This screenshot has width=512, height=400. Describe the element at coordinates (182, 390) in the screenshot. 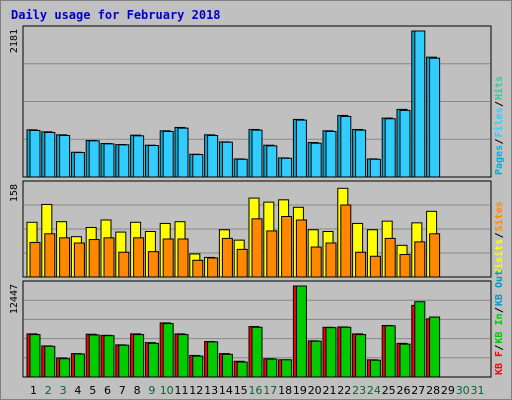

I see `day-label-11: 11` at that location.